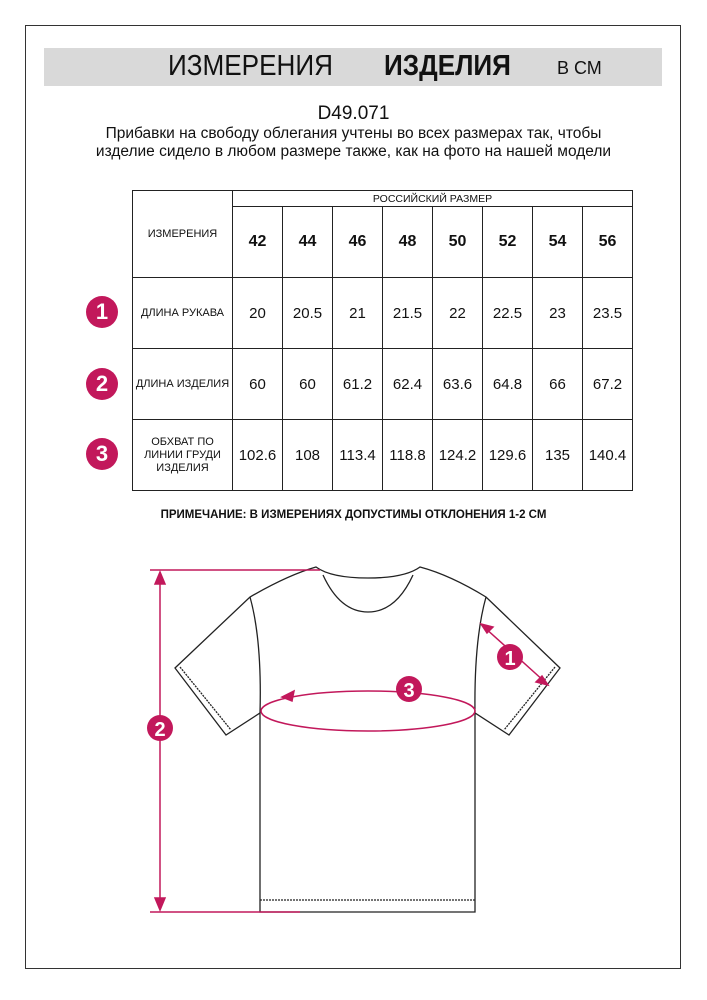 This screenshot has width=707, height=1000. Describe the element at coordinates (257, 455) in the screenshot. I see `table-cell: 102.6` at that location.